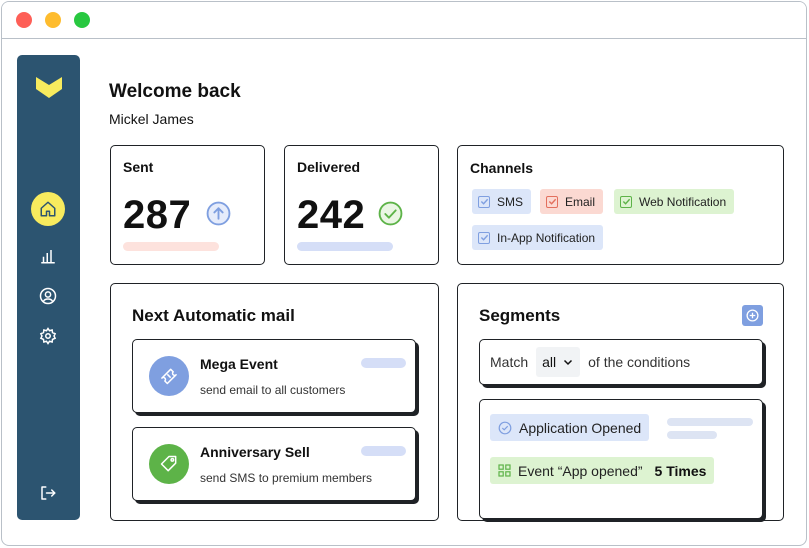 The image size is (809, 548). Describe the element at coordinates (680, 470) in the screenshot. I see `condition-count: 5 Times` at that location.